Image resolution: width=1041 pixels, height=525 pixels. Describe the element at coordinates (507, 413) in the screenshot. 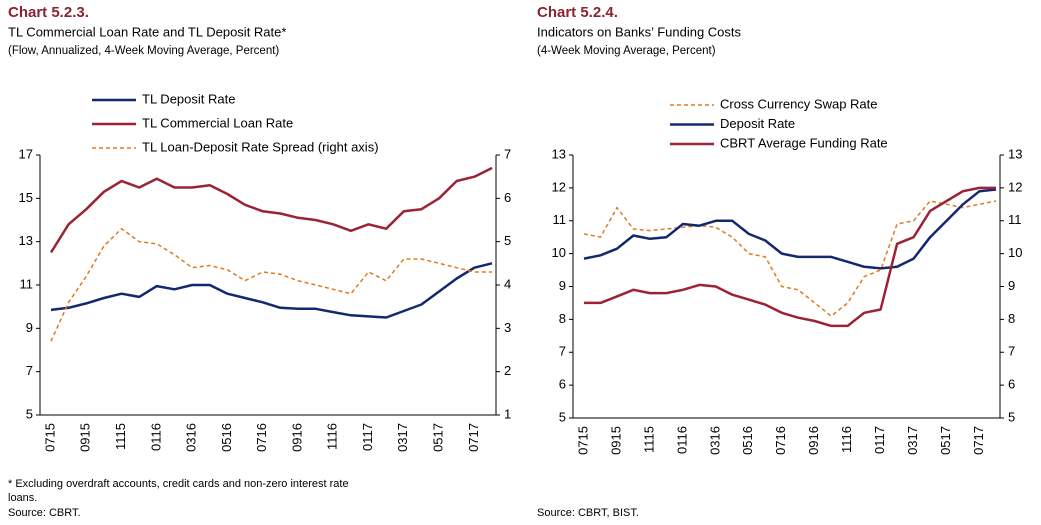

I see `y2-tick-label: 1` at that location.